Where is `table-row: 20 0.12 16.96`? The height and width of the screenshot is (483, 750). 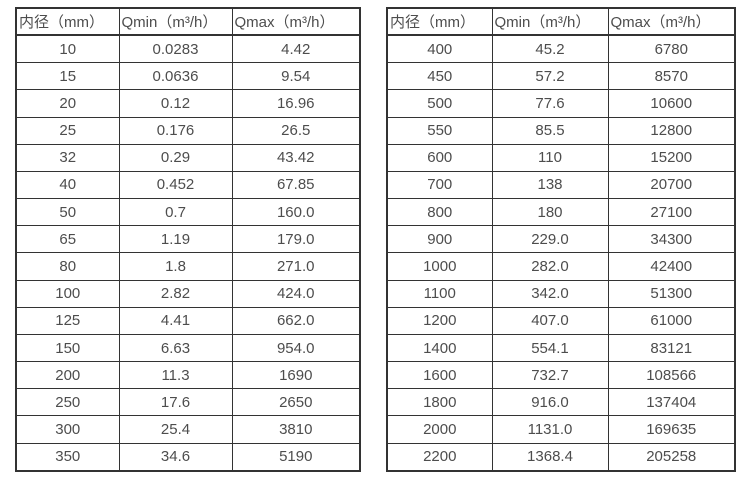 table-row: 20 0.12 16.96 is located at coordinates (188, 103).